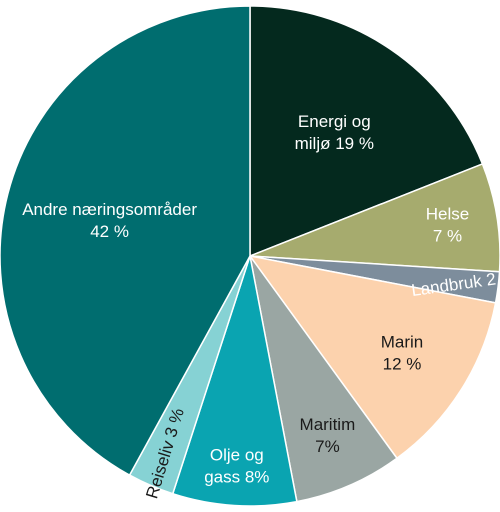  Describe the element at coordinates (447, 225) in the screenshot. I see `slice-label: Helse 7 %` at that location.